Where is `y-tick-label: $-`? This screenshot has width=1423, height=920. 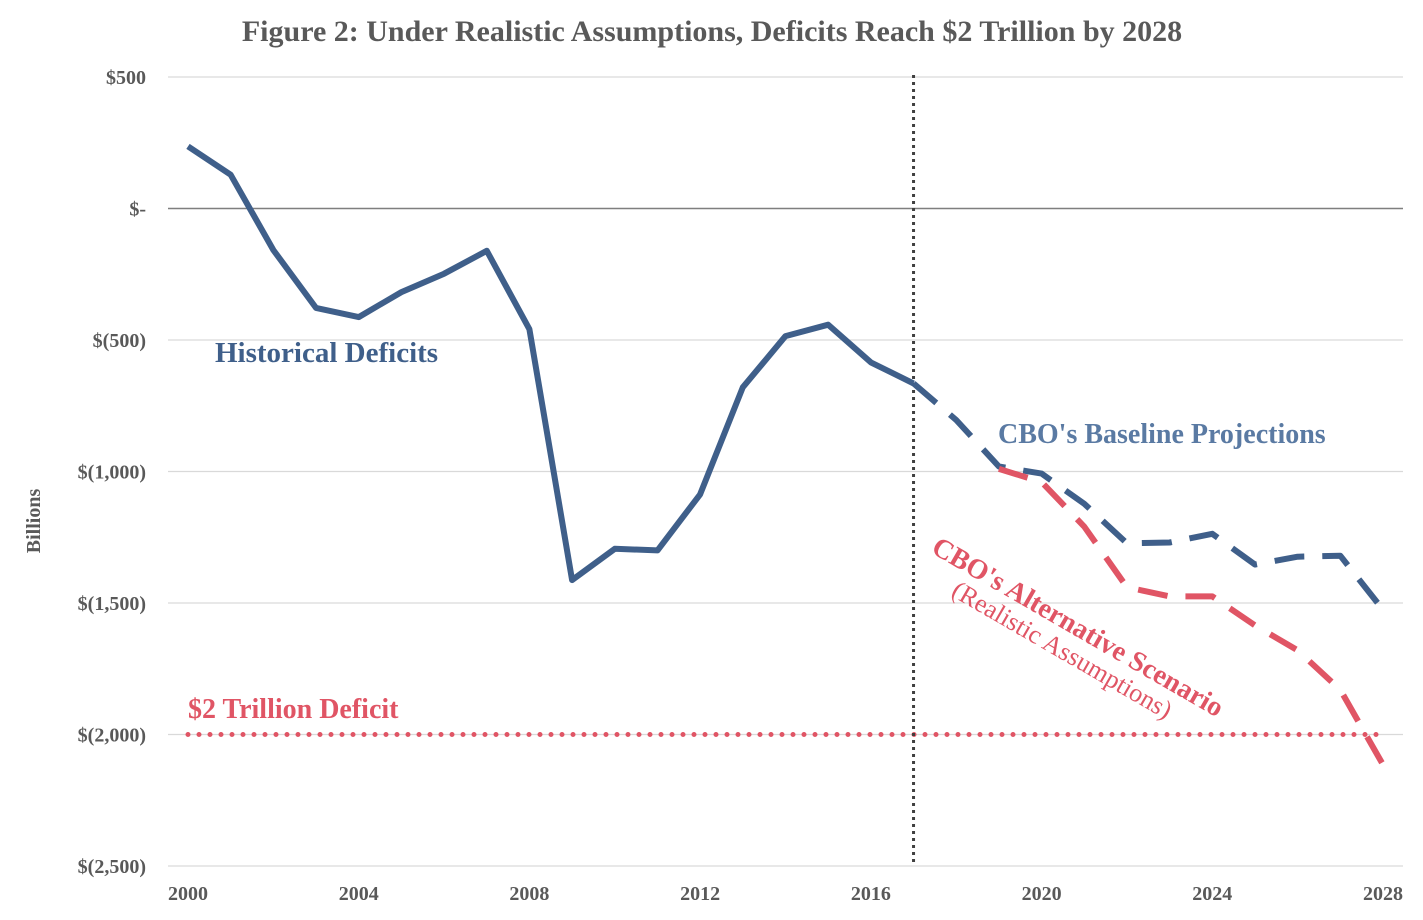 y-tick-label: $- is located at coordinates (137, 210).